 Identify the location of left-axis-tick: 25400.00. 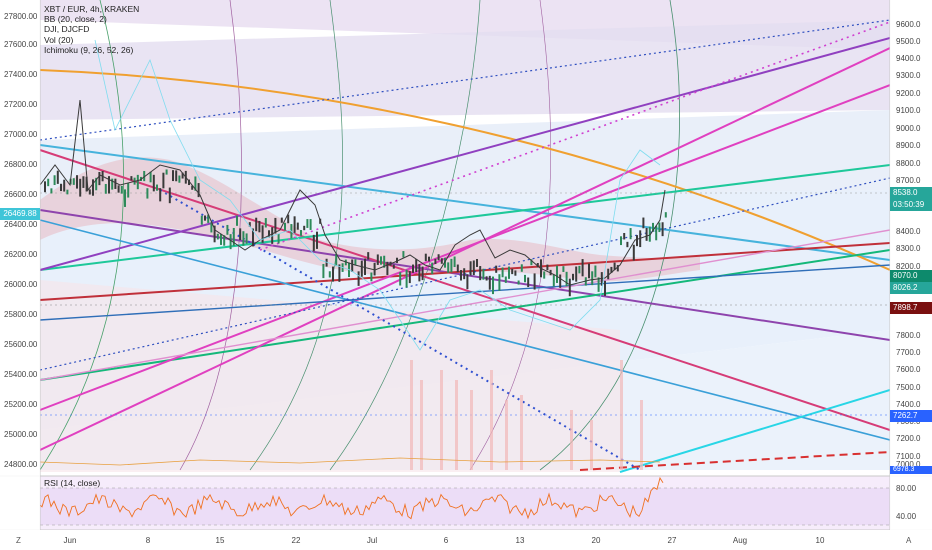
(21, 374).